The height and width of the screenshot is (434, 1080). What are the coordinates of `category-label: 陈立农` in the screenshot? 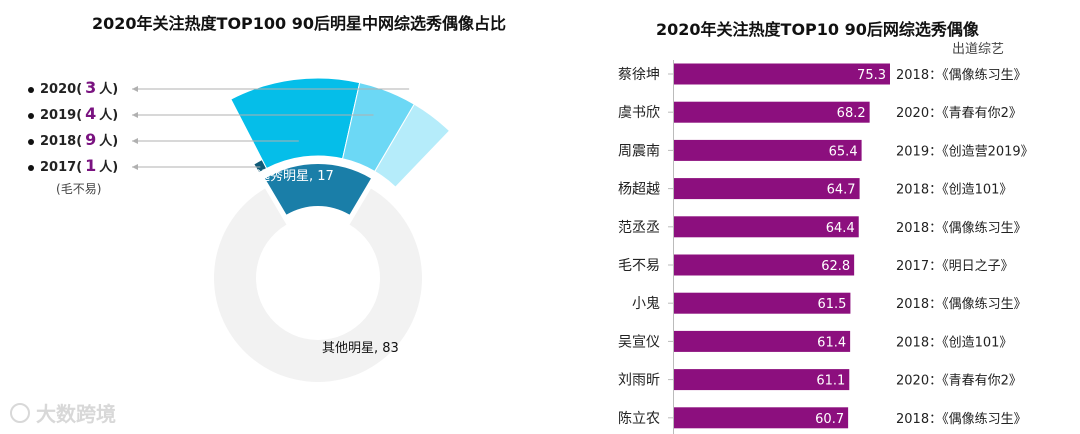 It's located at (639, 418).